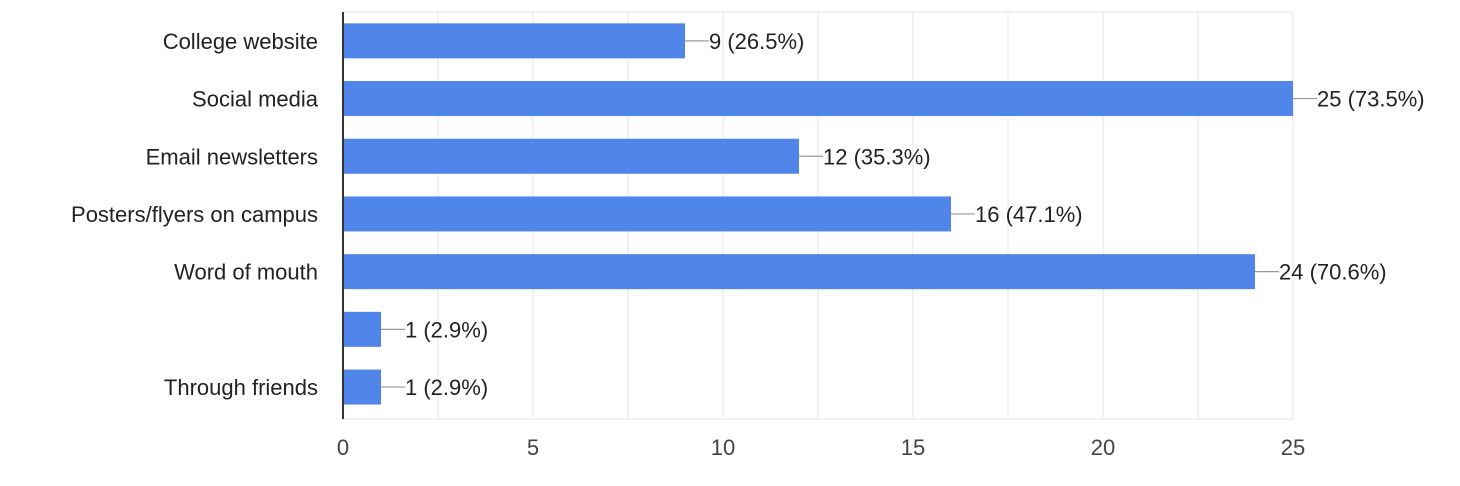  What do you see at coordinates (1371, 99) in the screenshot?
I see `data-label: 25 (73.5%)` at bounding box center [1371, 99].